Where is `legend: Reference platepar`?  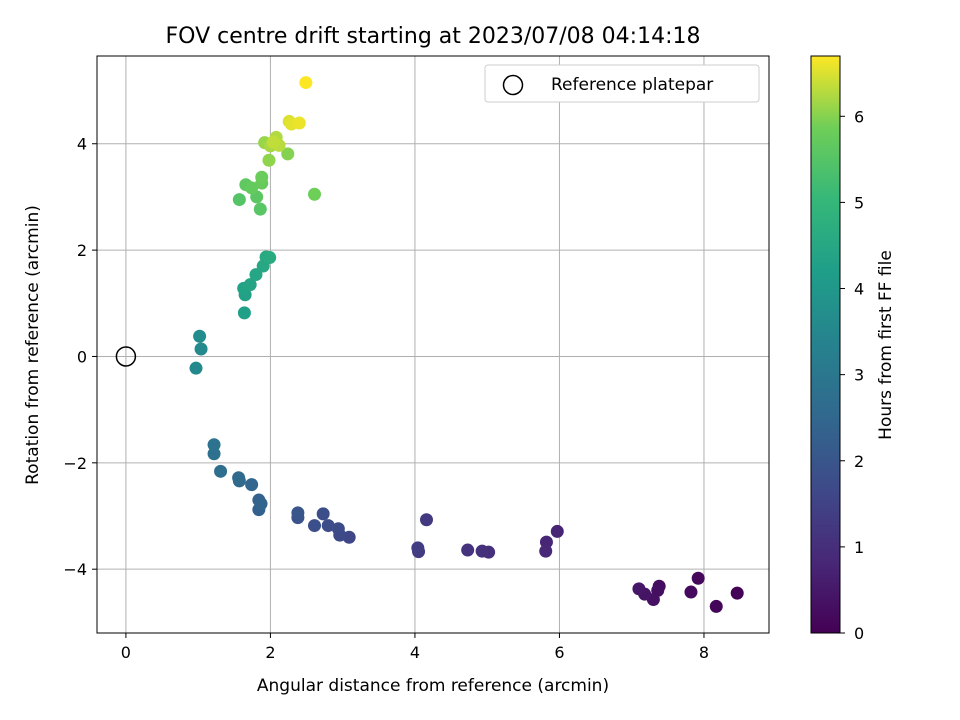
legend: Reference platepar is located at coordinates (622, 83).